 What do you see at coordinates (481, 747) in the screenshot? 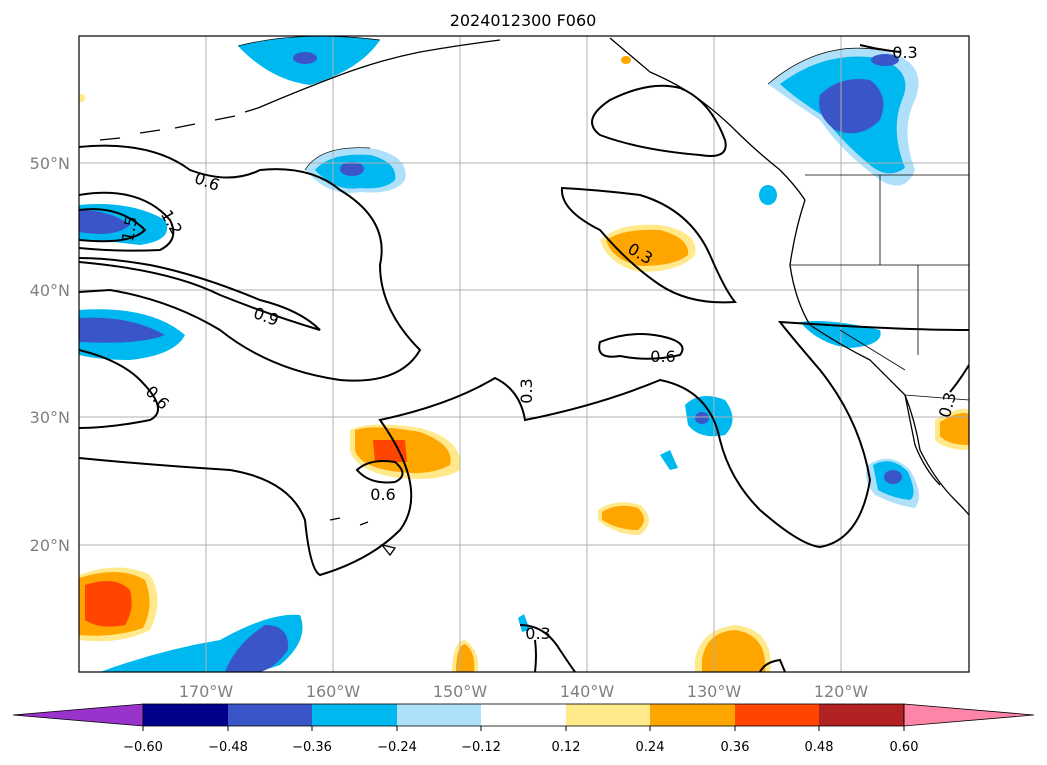
I see `colorbar-tick-label: −0.12` at bounding box center [481, 747].